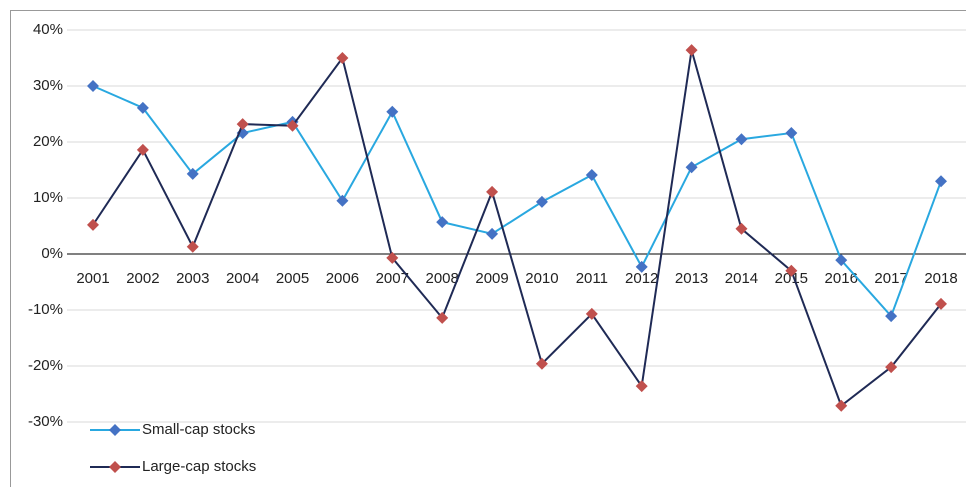 The image size is (966, 487). I want to click on legend-label: Small-cap stocks, so click(198, 429).